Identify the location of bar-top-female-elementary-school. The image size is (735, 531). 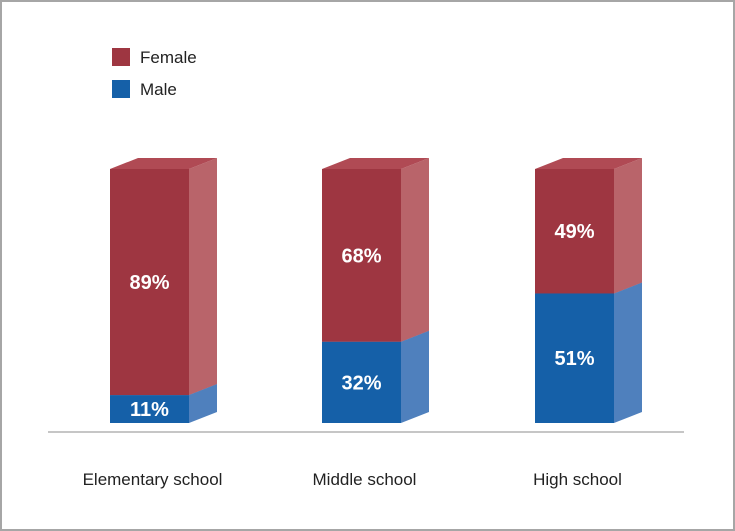
(163, 163).